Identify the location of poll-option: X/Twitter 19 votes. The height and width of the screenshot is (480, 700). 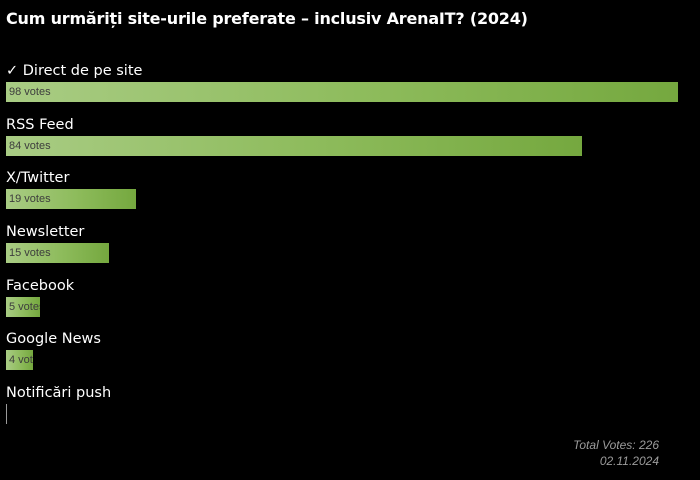
(343, 195).